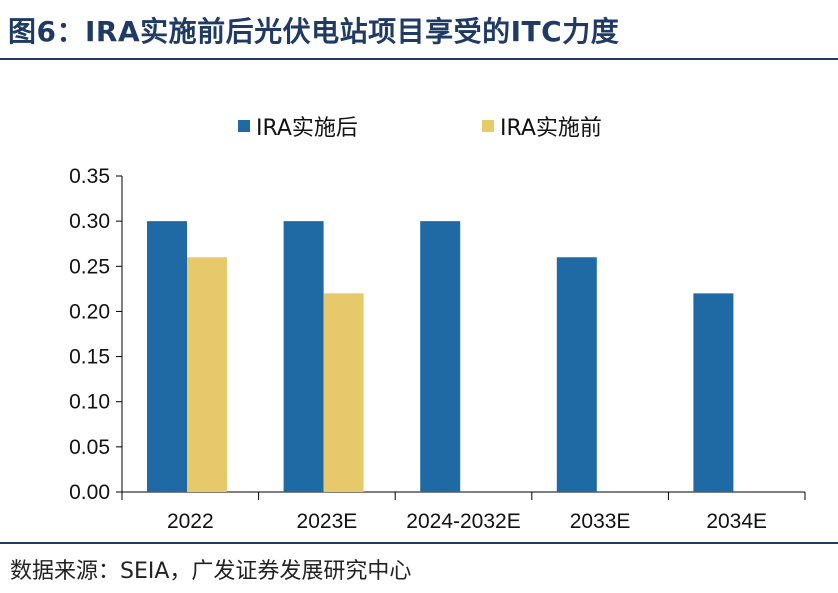 Image resolution: width=838 pixels, height=593 pixels. What do you see at coordinates (89, 266) in the screenshot?
I see `y-tick-label: 0.25` at bounding box center [89, 266].